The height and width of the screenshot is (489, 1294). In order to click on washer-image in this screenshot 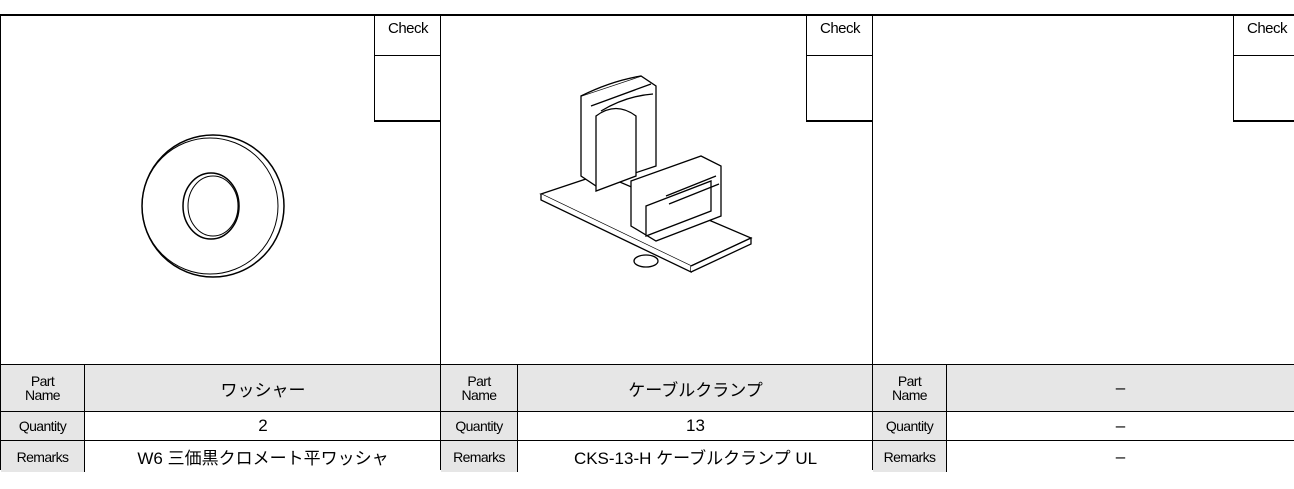, I will do `click(213, 206)`.